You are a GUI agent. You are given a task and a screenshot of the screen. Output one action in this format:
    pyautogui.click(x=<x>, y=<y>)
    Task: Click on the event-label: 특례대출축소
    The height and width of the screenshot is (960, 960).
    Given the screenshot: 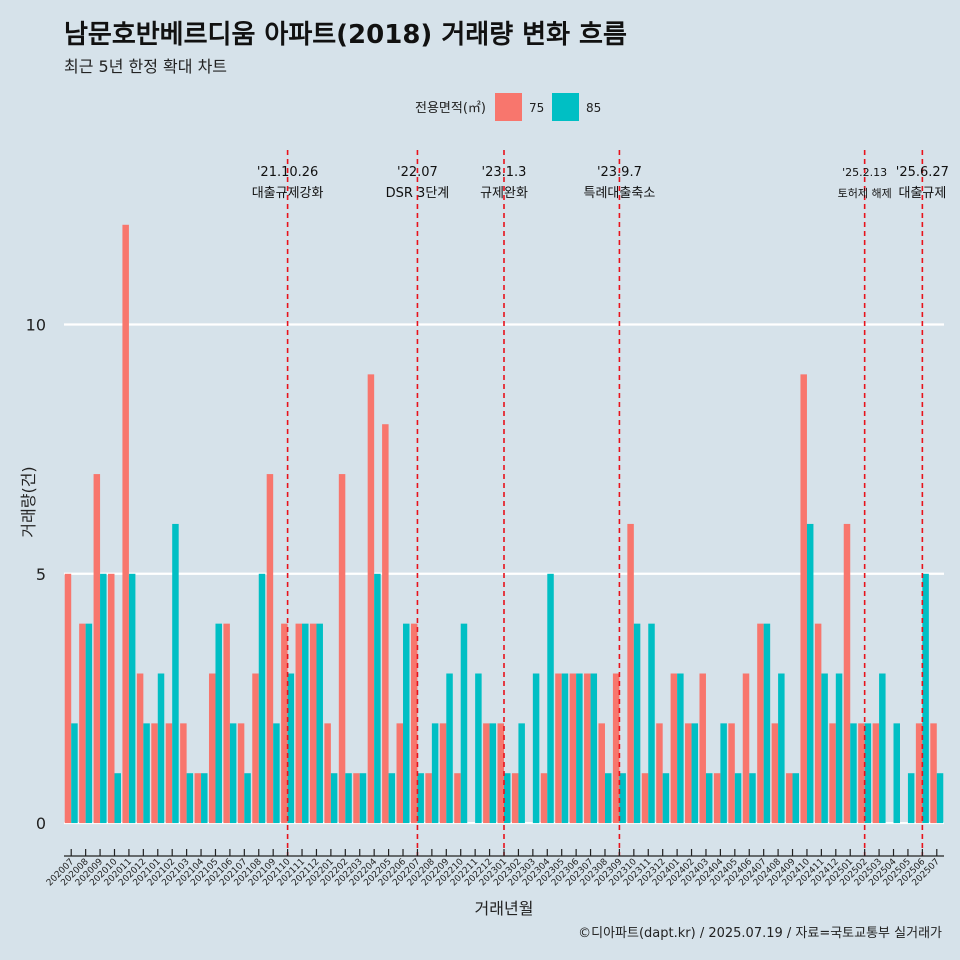 What is the action you would take?
    pyautogui.click(x=620, y=193)
    